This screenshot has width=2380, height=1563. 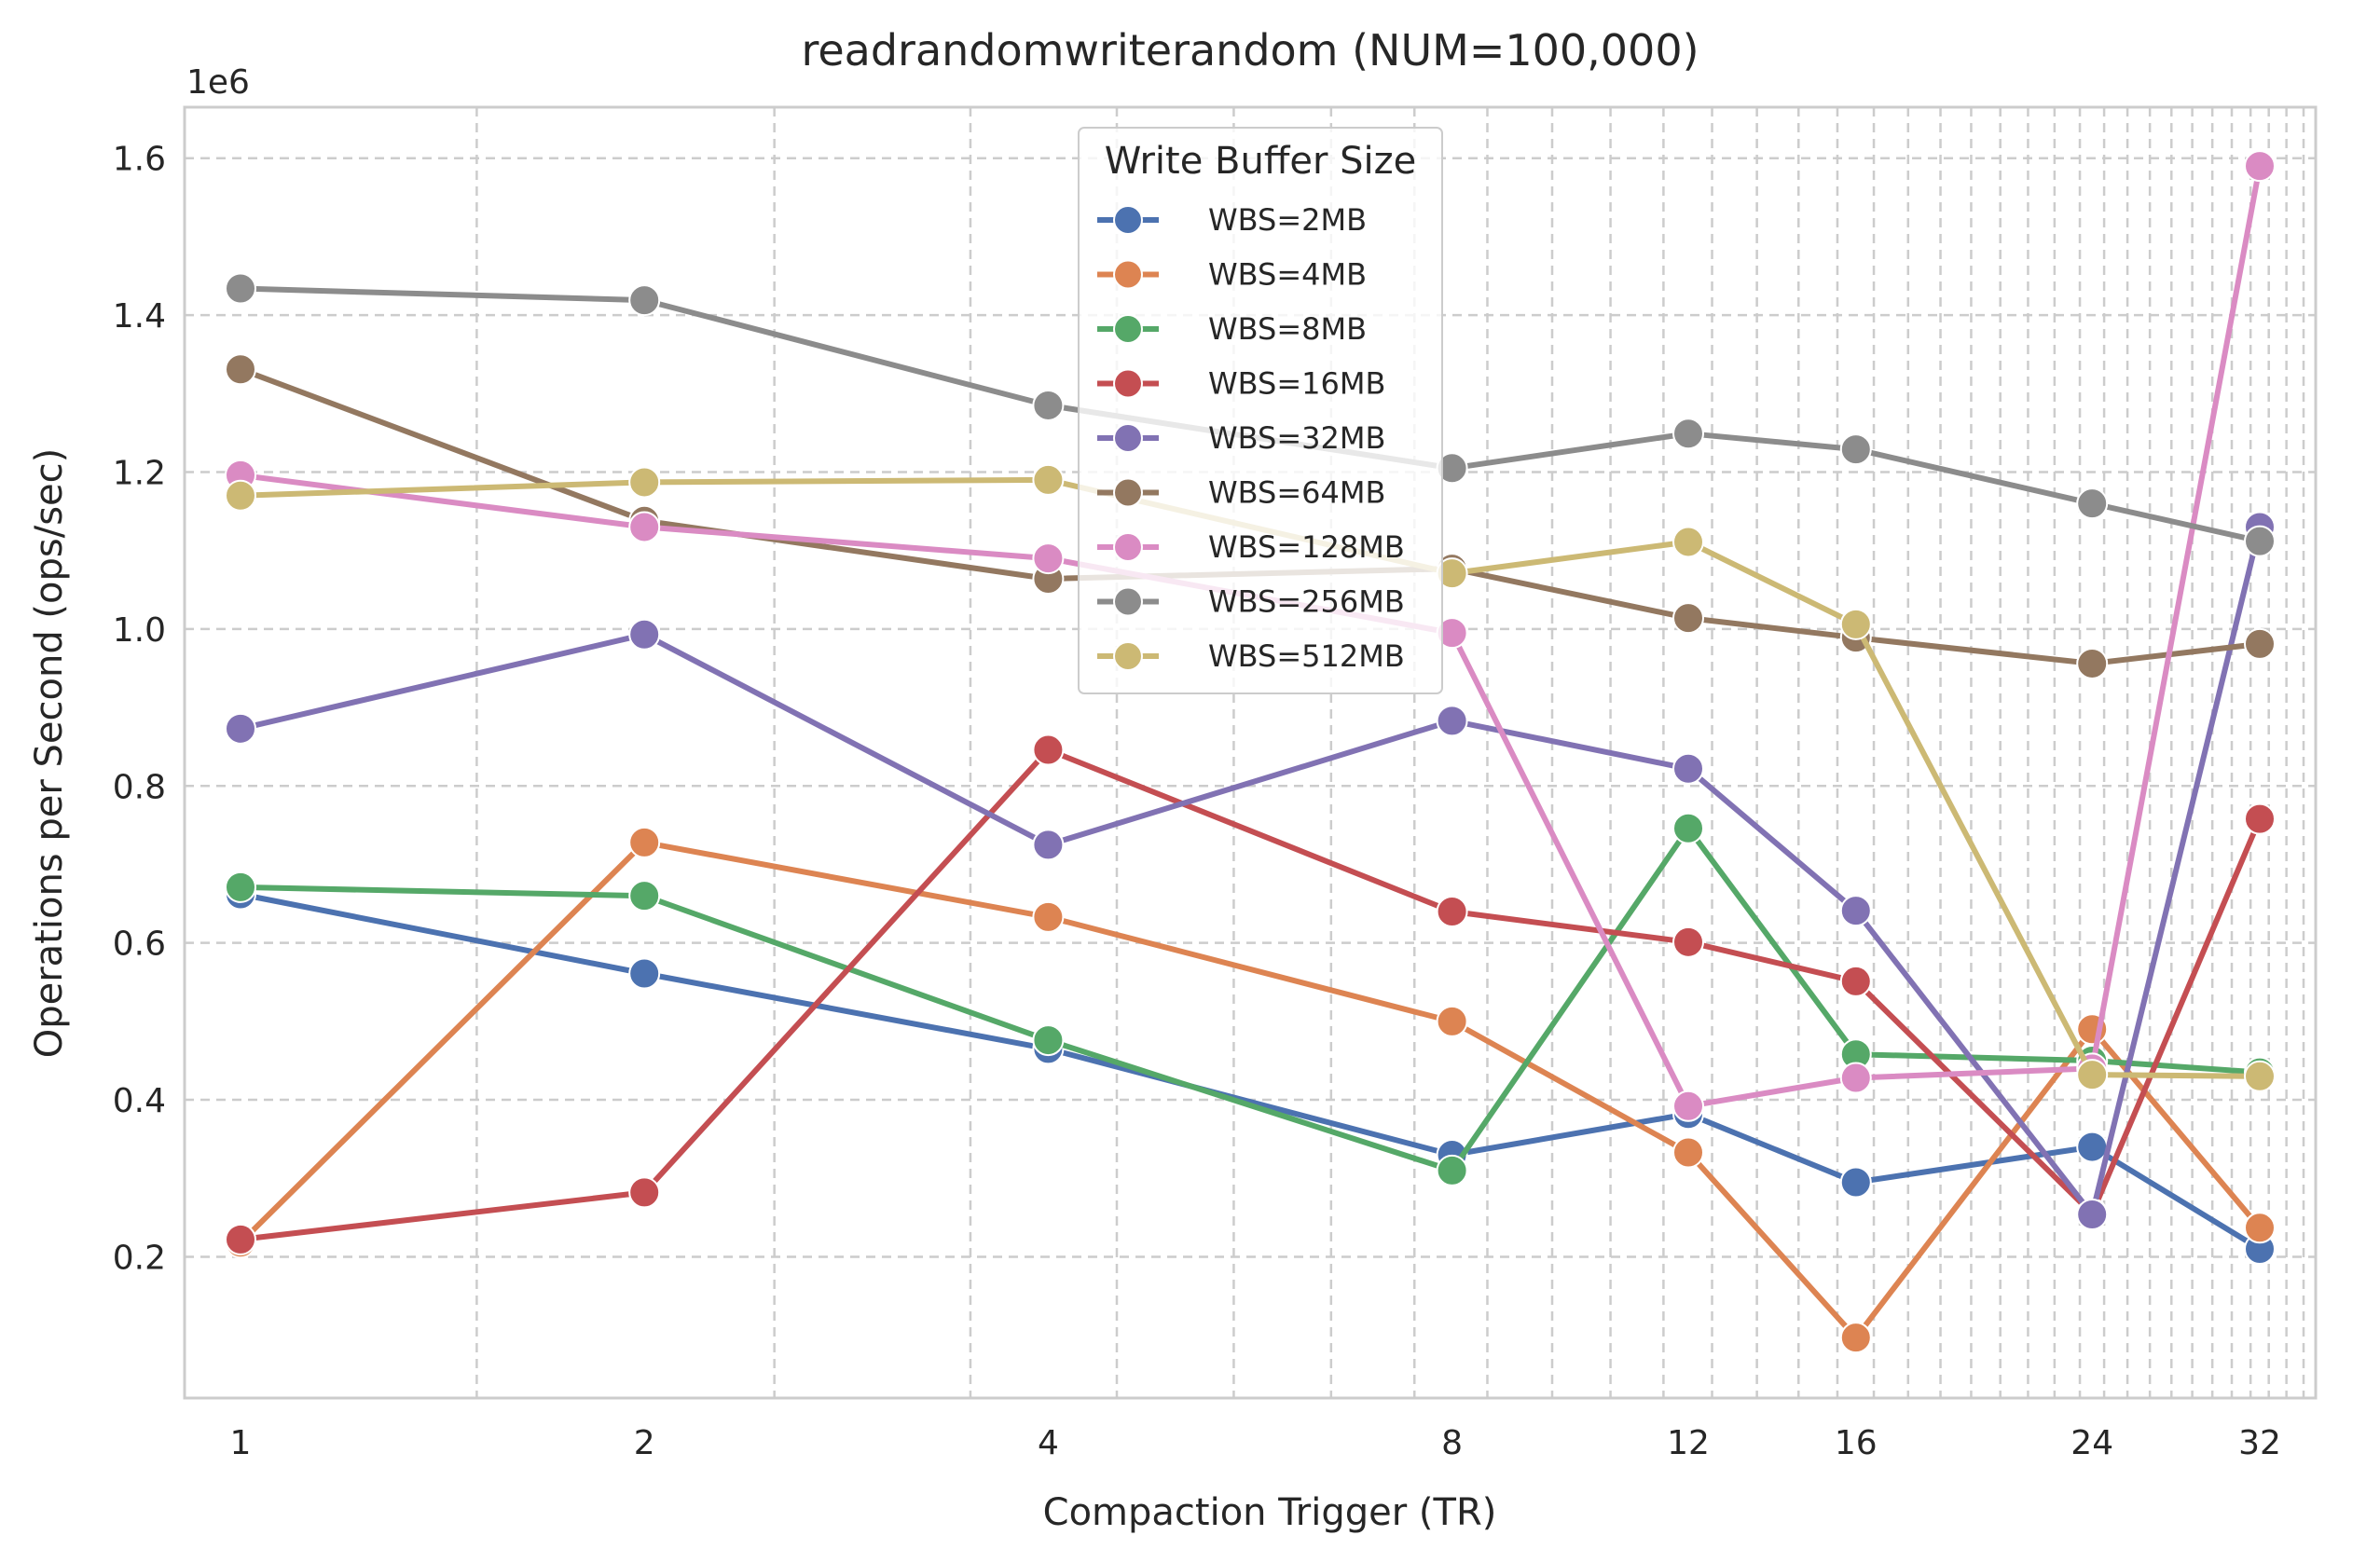 What do you see at coordinates (49, 753) in the screenshot?
I see `y-axis-label: Operations per Second (ops/sec)` at bounding box center [49, 753].